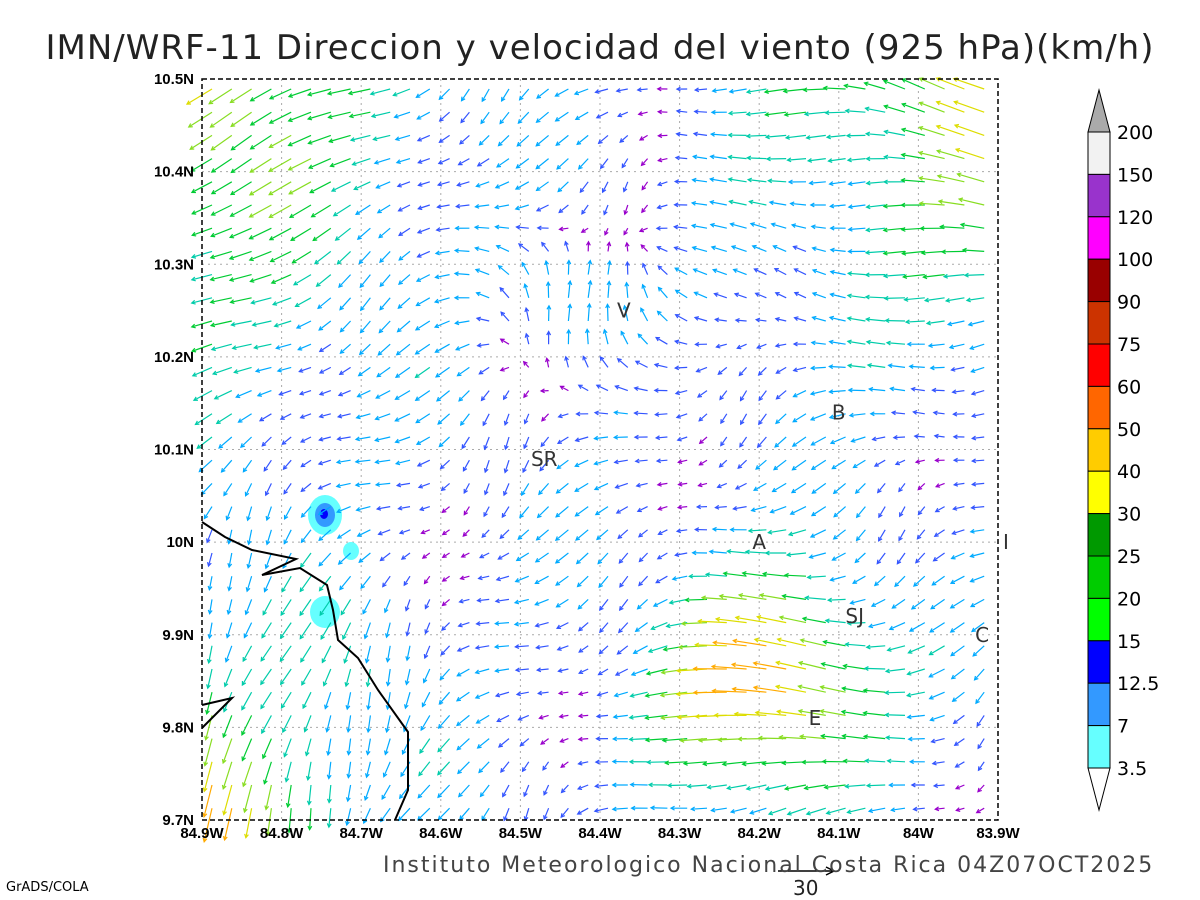 This screenshot has height=900, width=1200. I want to click on colorbar-label: 75, so click(1129, 345).